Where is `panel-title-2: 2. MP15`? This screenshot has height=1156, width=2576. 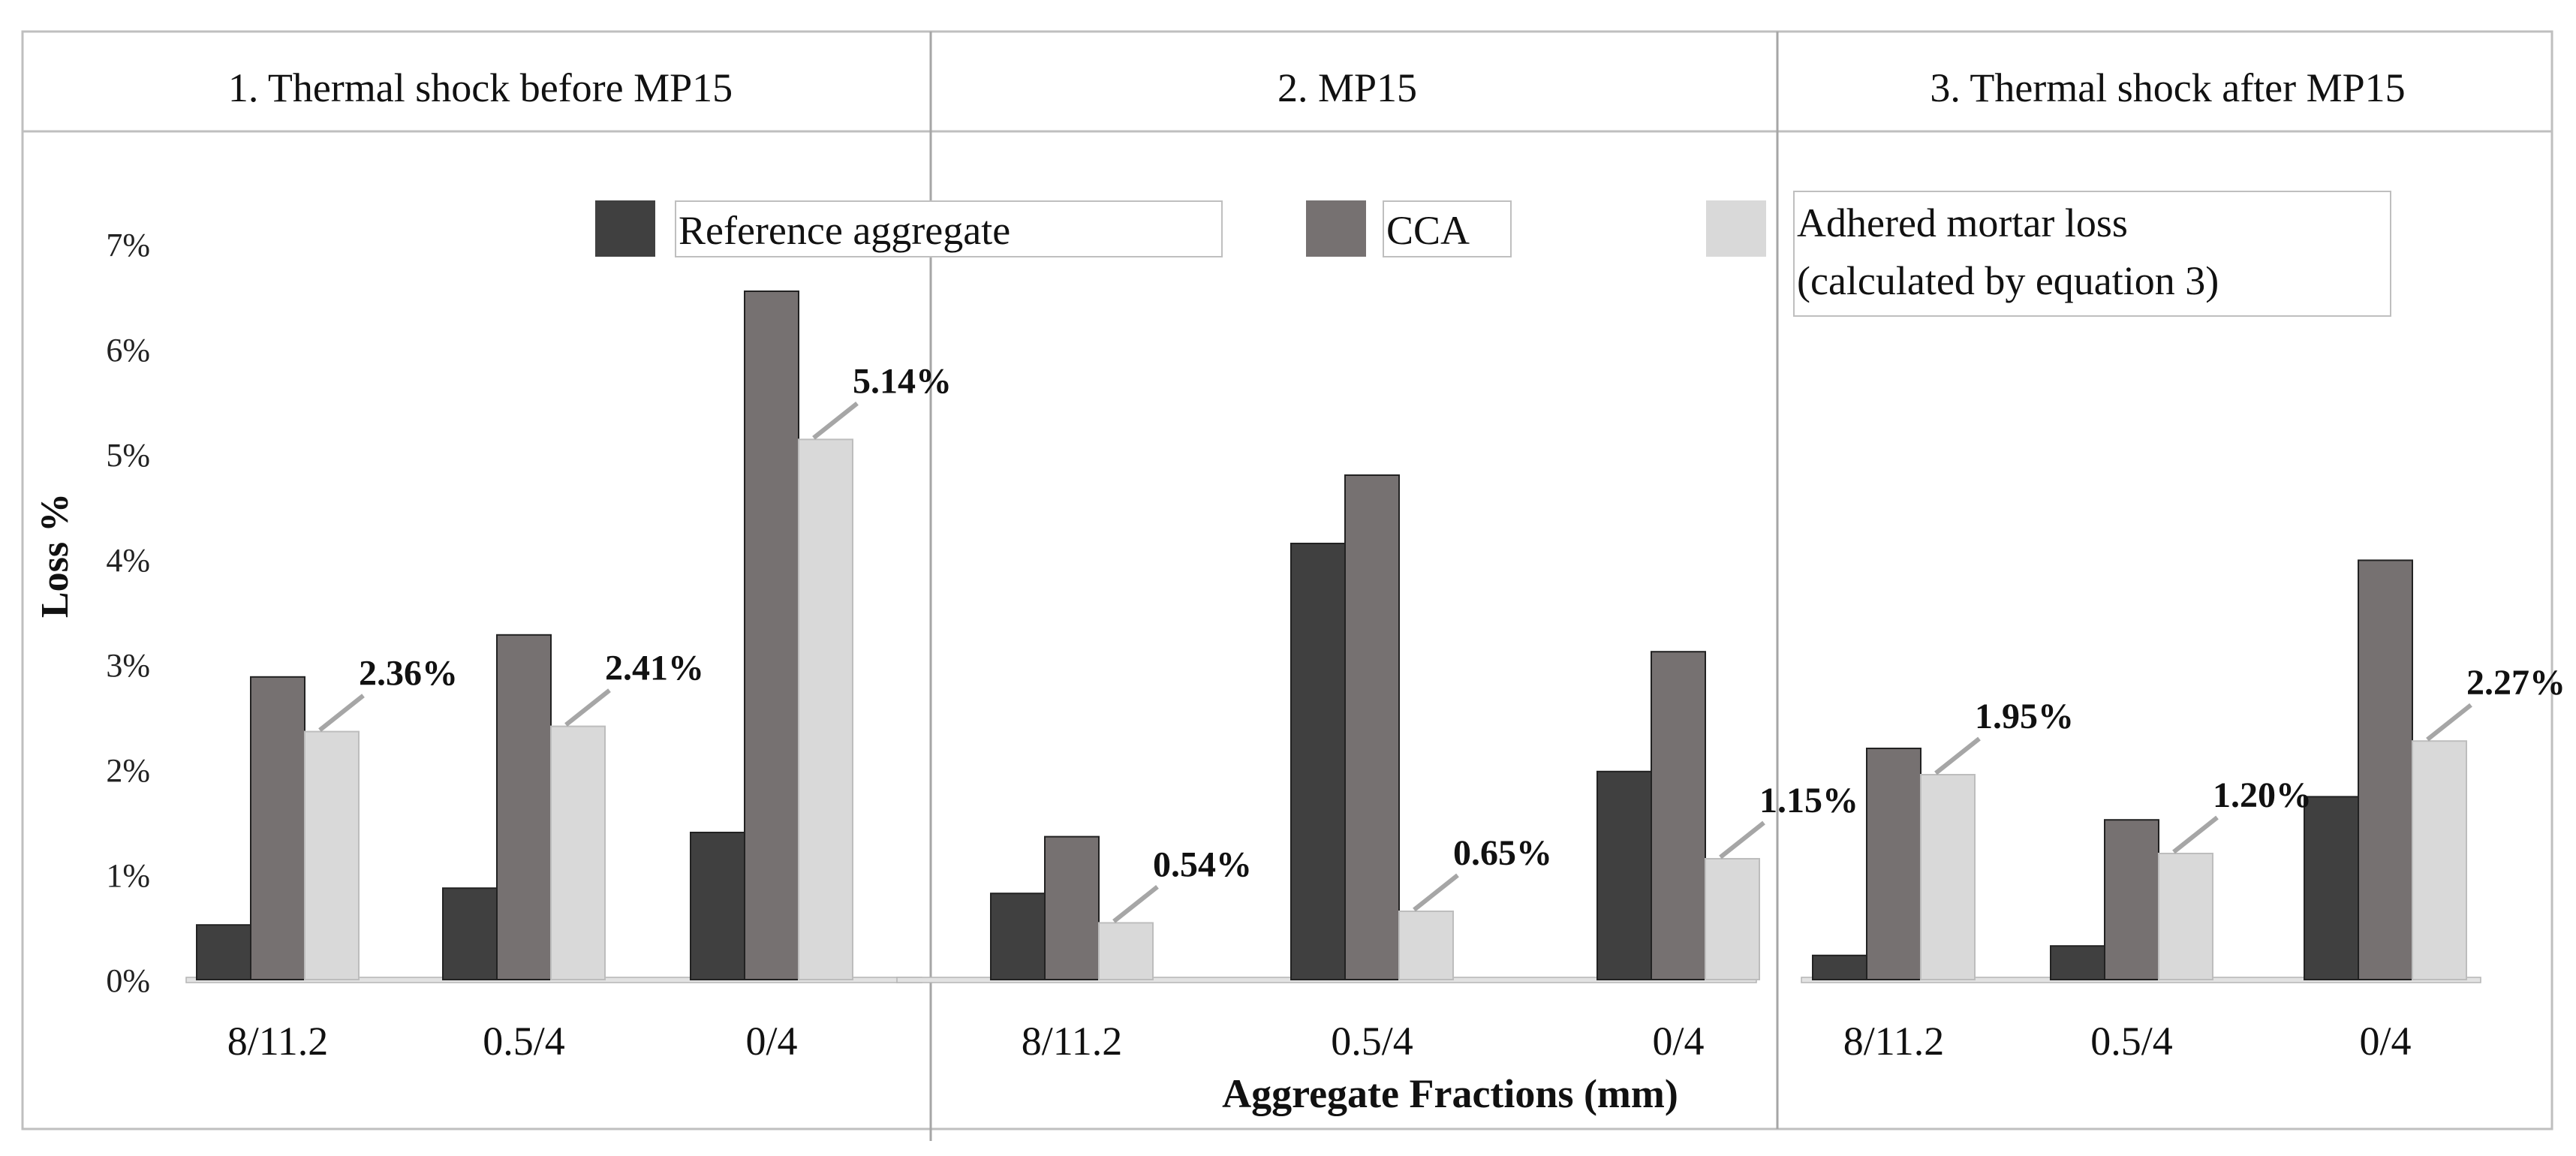
panel-title-2: 2. MP15 is located at coordinates (1347, 87).